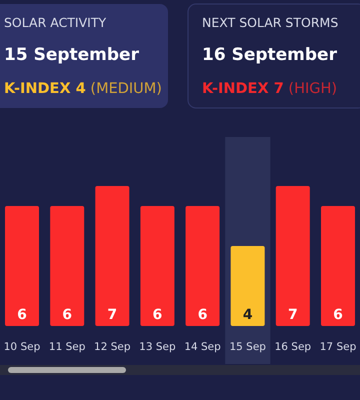  I want to click on x-tick-label: 13 Sep, so click(157, 347).